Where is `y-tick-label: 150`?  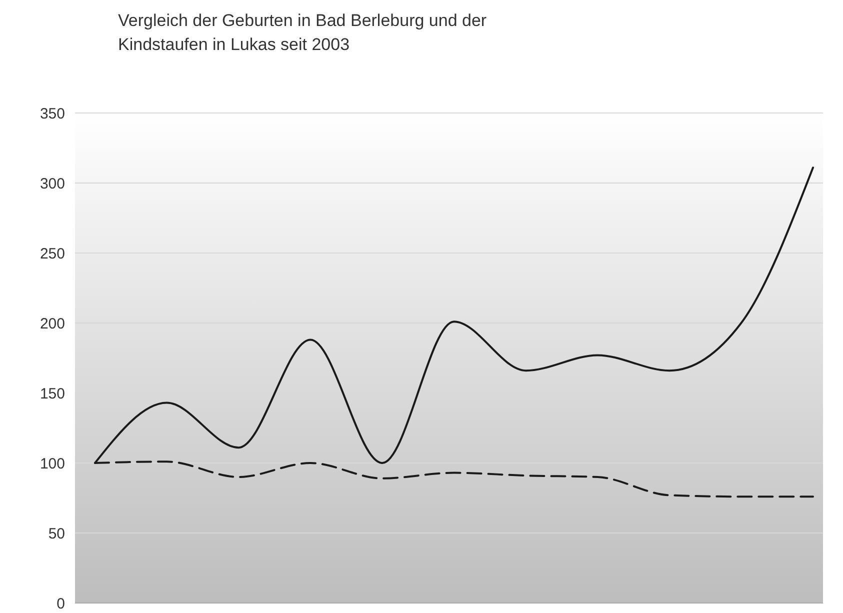
y-tick-label: 150 is located at coordinates (52, 393).